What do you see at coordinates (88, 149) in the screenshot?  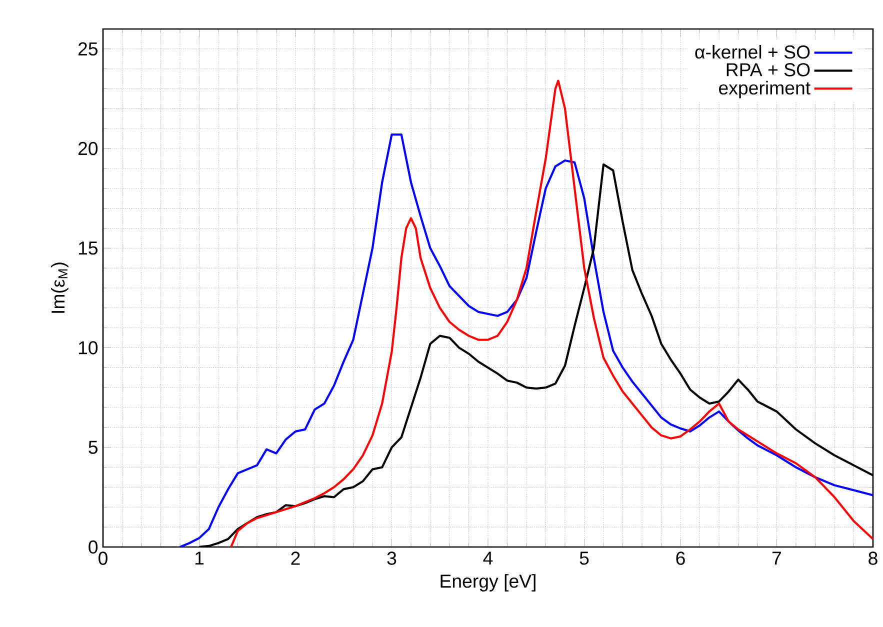 I see `y-tick-label: 20` at bounding box center [88, 149].